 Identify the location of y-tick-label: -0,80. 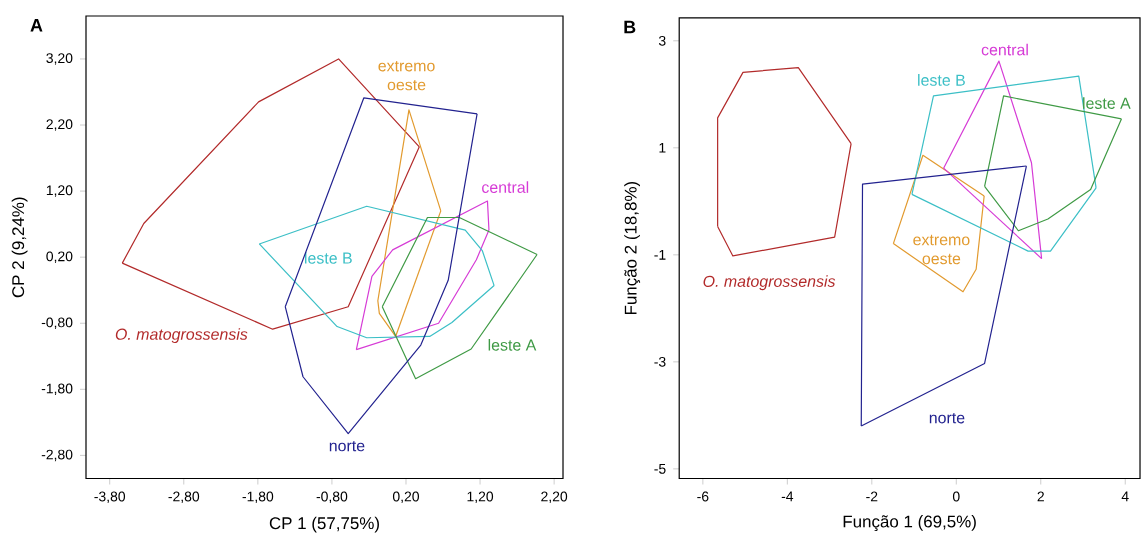
(57, 323).